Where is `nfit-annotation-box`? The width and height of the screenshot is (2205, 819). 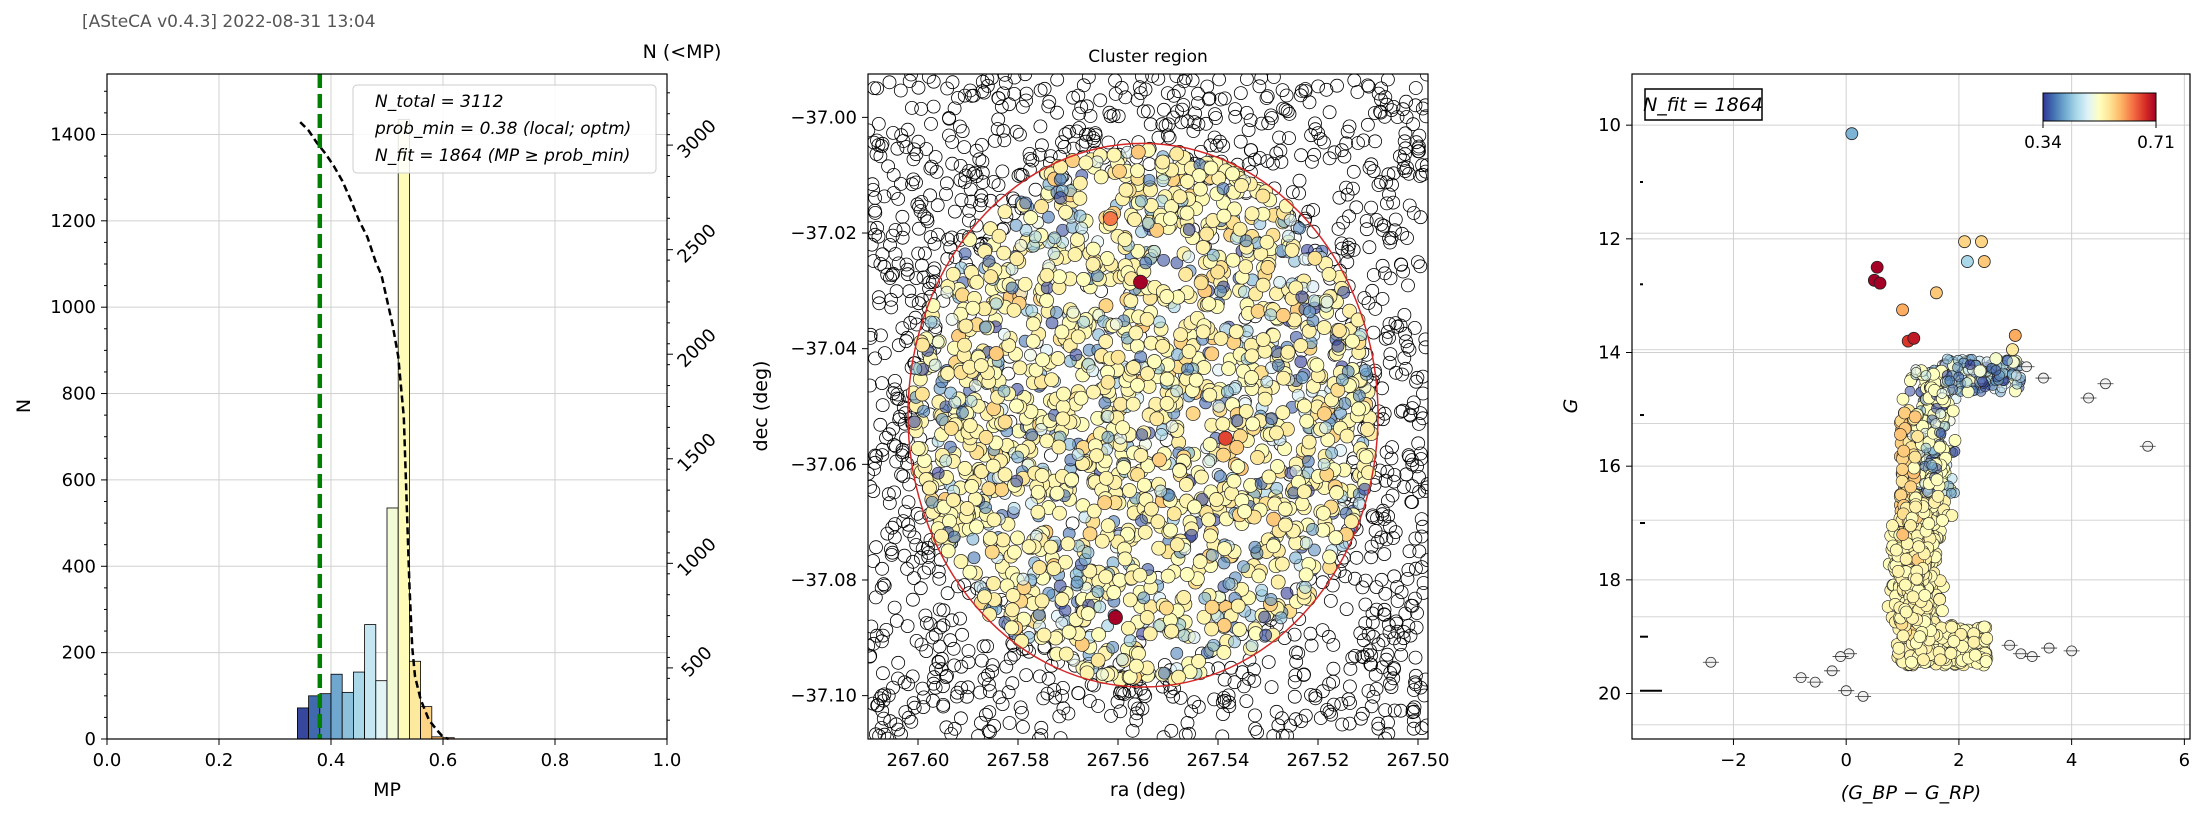 nfit-annotation-box is located at coordinates (1703, 104).